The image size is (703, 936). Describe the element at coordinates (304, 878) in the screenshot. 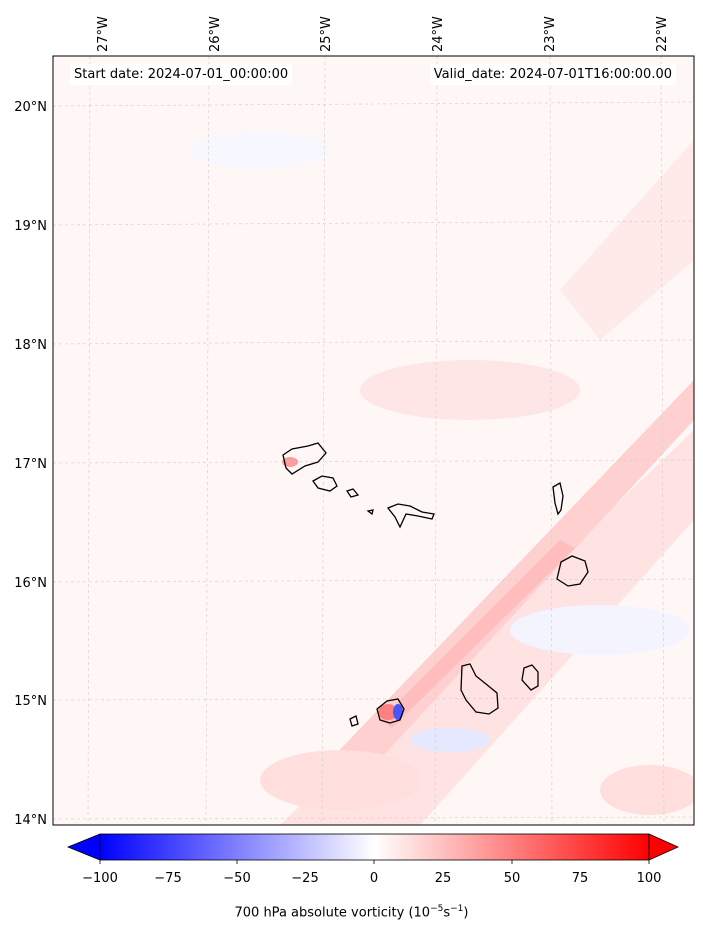

I see `colorbar-tick-label: −25` at that location.